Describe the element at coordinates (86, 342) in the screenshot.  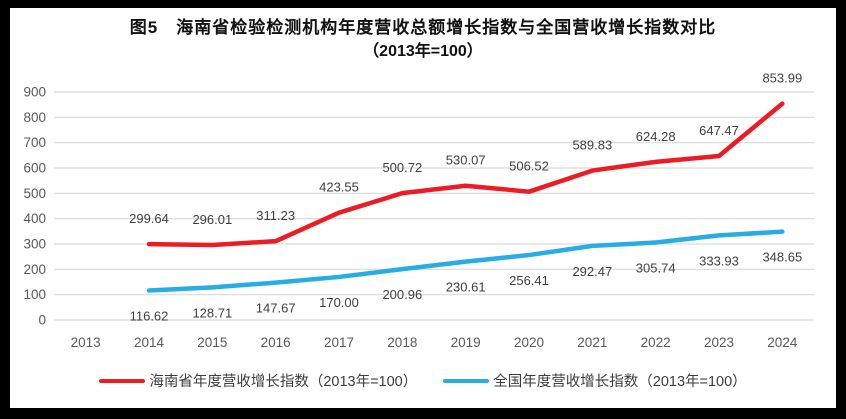
I see `x-axis-tick-label: 2013` at that location.